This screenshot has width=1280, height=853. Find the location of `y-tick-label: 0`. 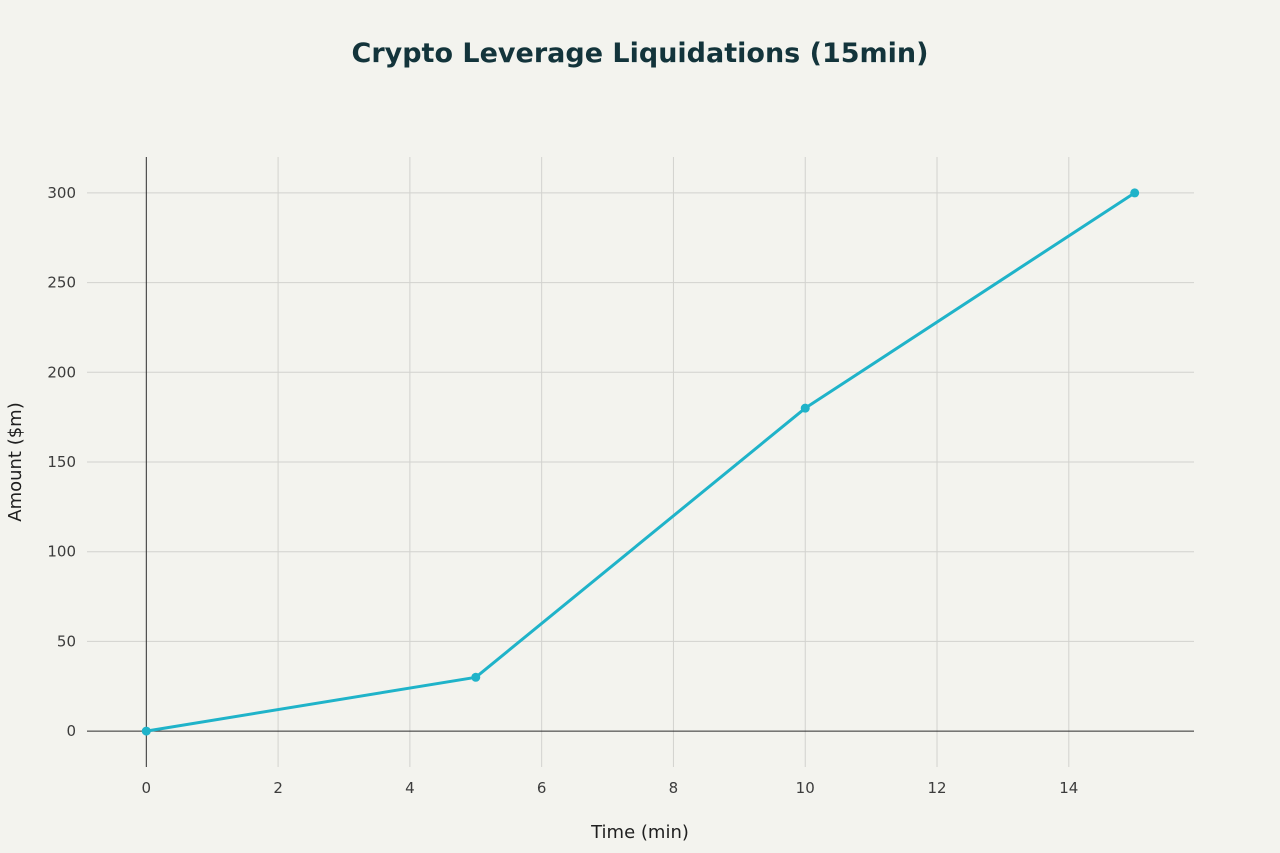

y-tick-label: 0 is located at coordinates (71, 731).